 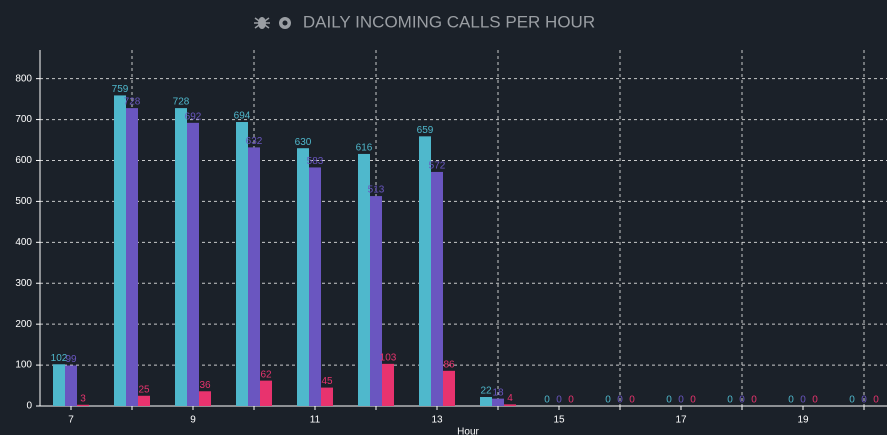 What do you see at coordinates (23, 365) in the screenshot?
I see `y-tick-label: 100` at bounding box center [23, 365].